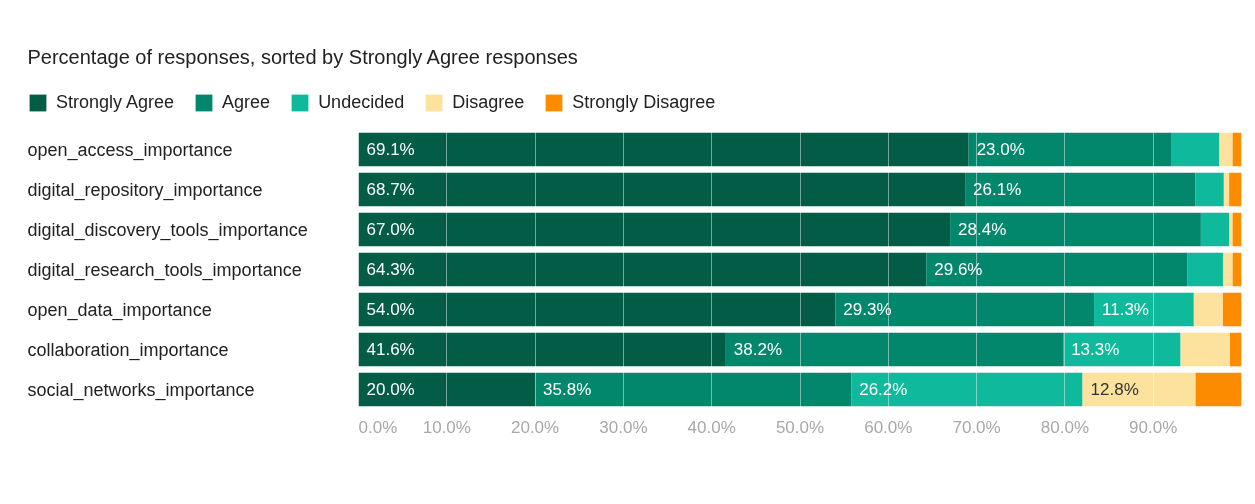 Image resolution: width=1255 pixels, height=504 pixels. What do you see at coordinates (488, 102) in the screenshot?
I see `legend-label: Disagree` at bounding box center [488, 102].